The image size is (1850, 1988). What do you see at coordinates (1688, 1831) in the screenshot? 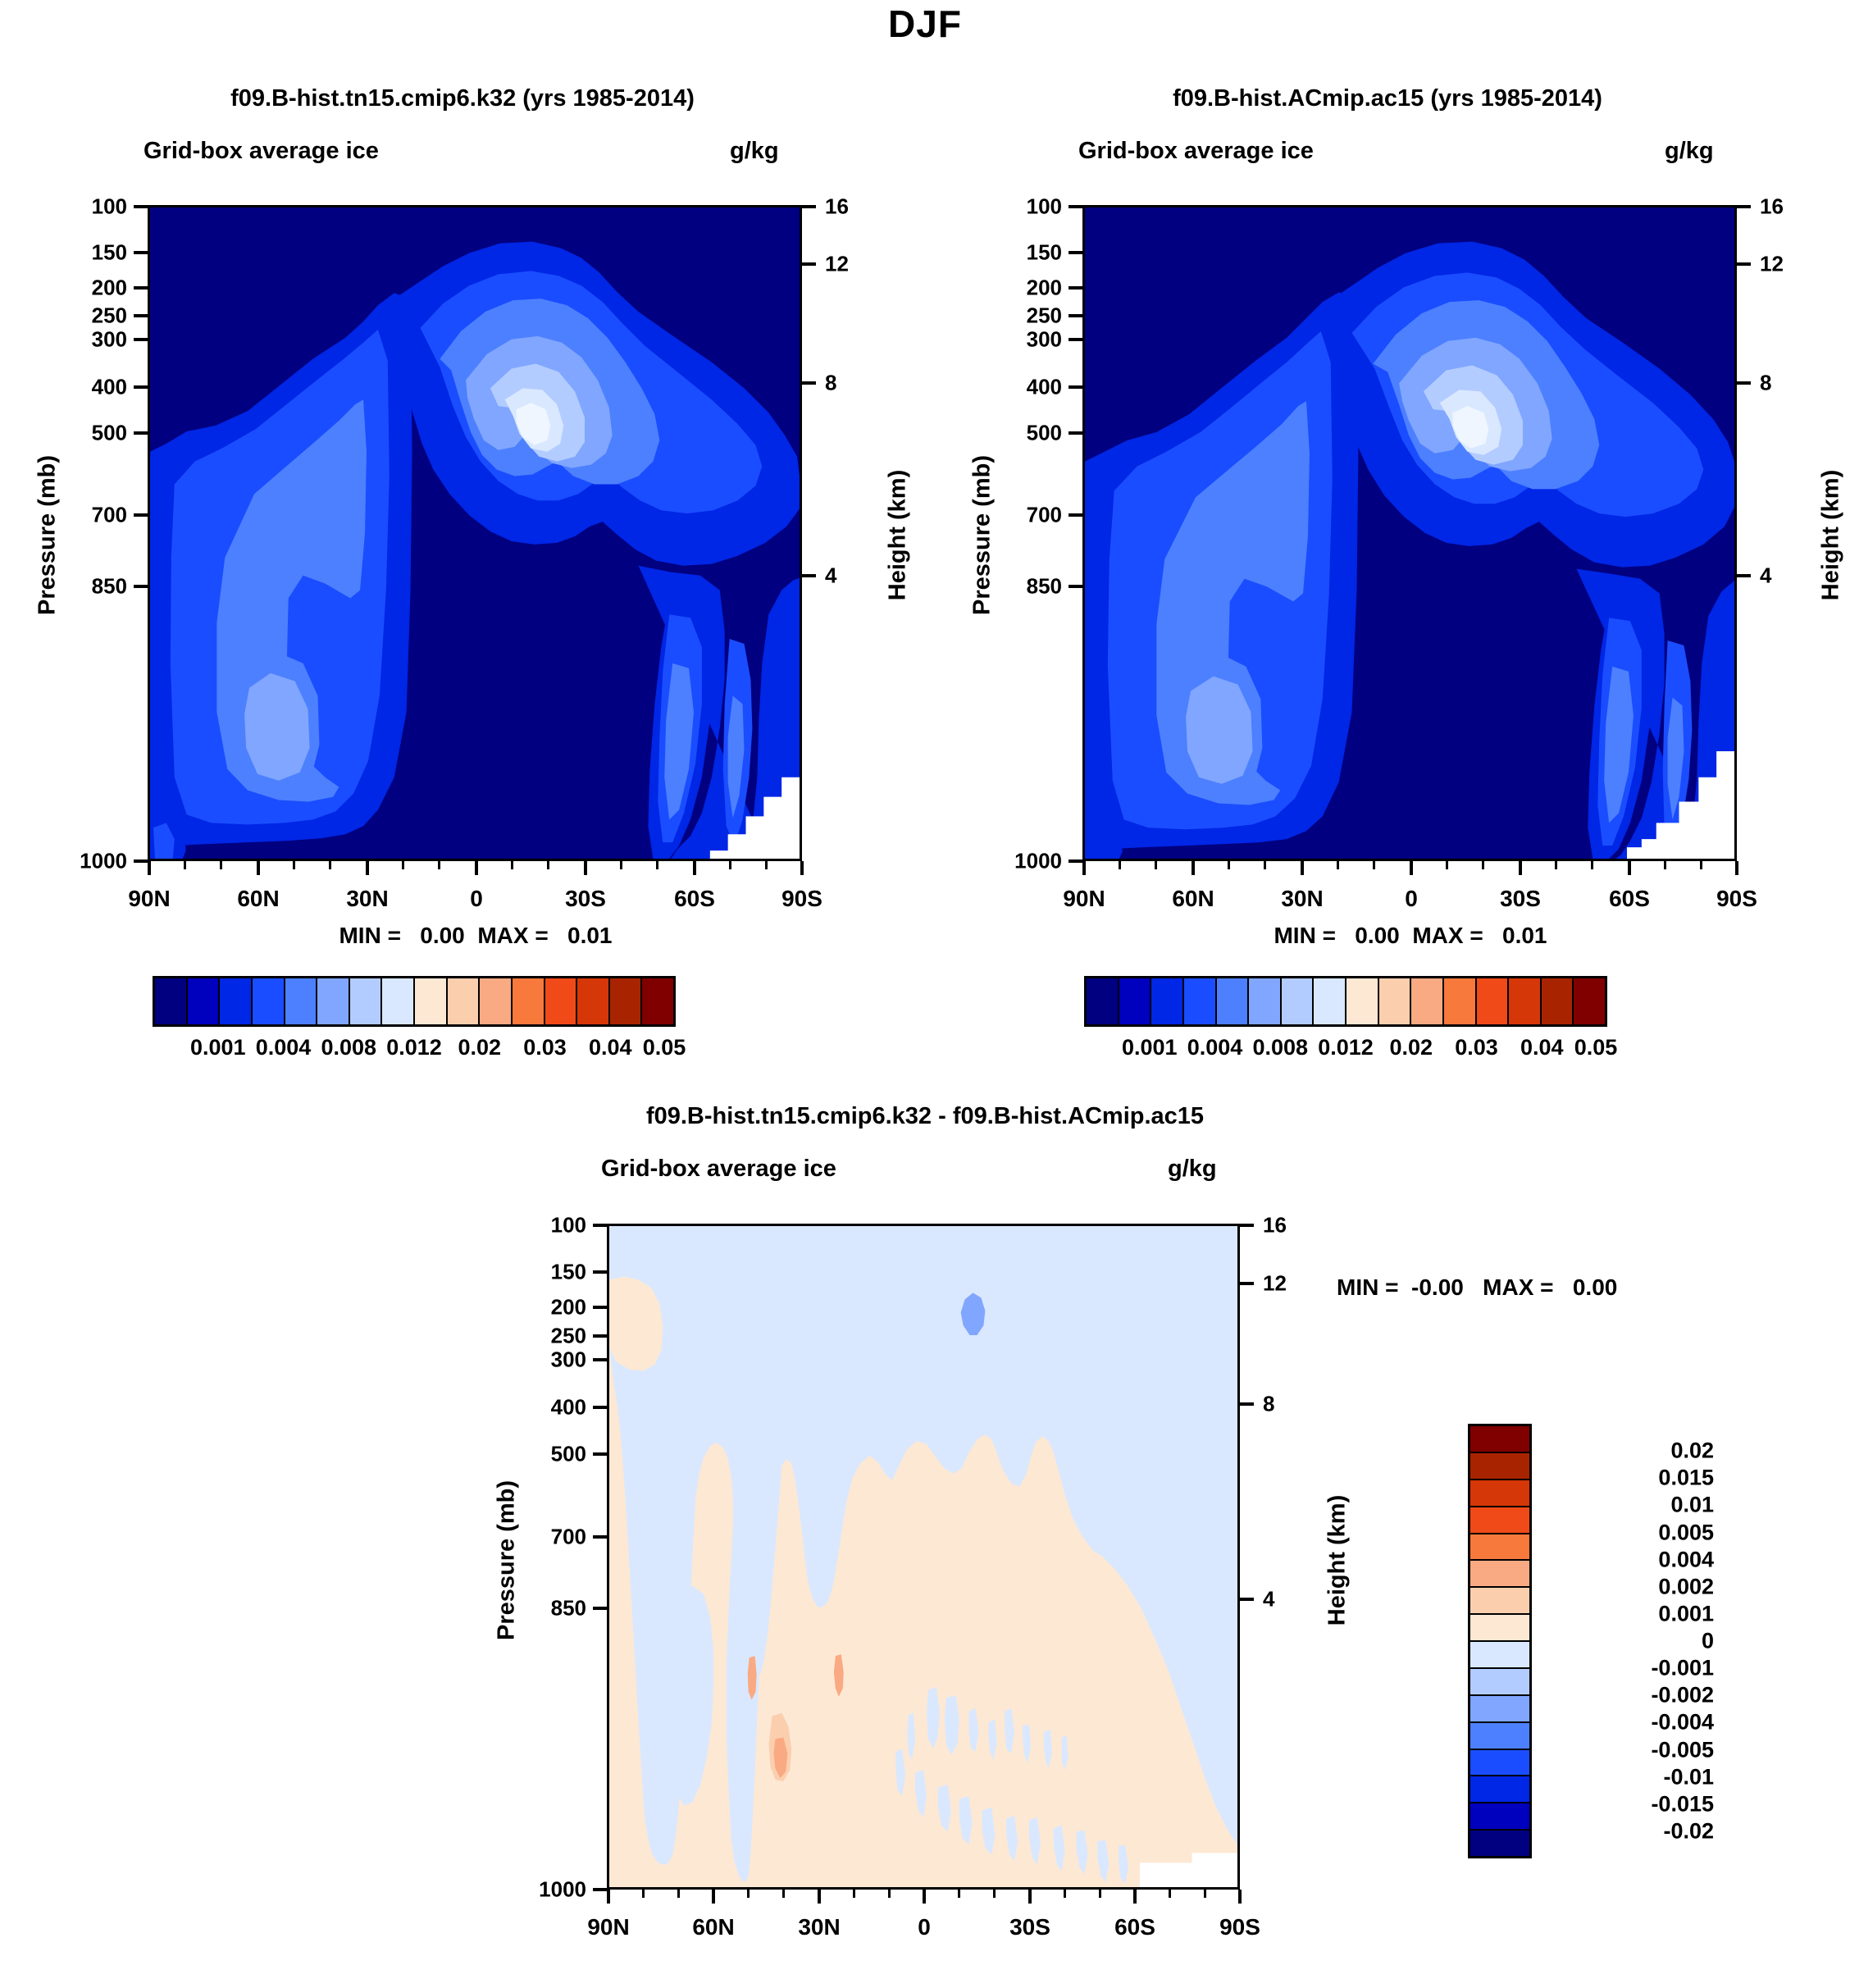
I see `colorbar-tick-label: -0.02` at bounding box center [1688, 1831].